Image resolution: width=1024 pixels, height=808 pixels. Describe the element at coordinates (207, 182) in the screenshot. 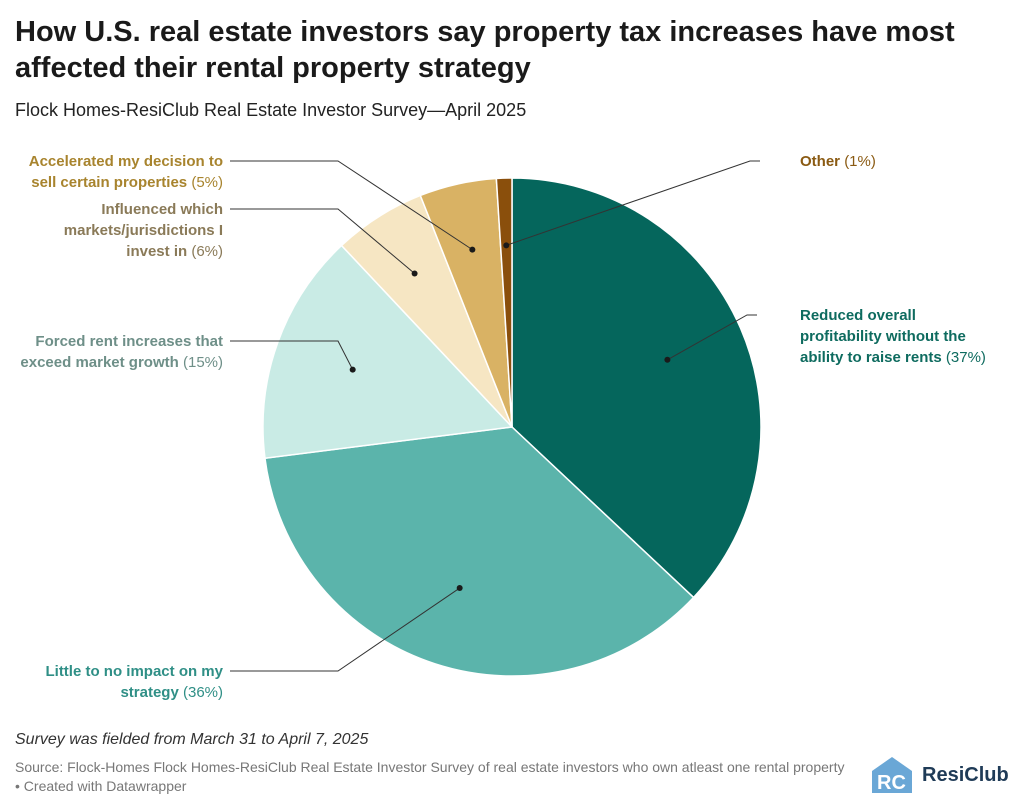

I see `label-percent: (5%)` at that location.